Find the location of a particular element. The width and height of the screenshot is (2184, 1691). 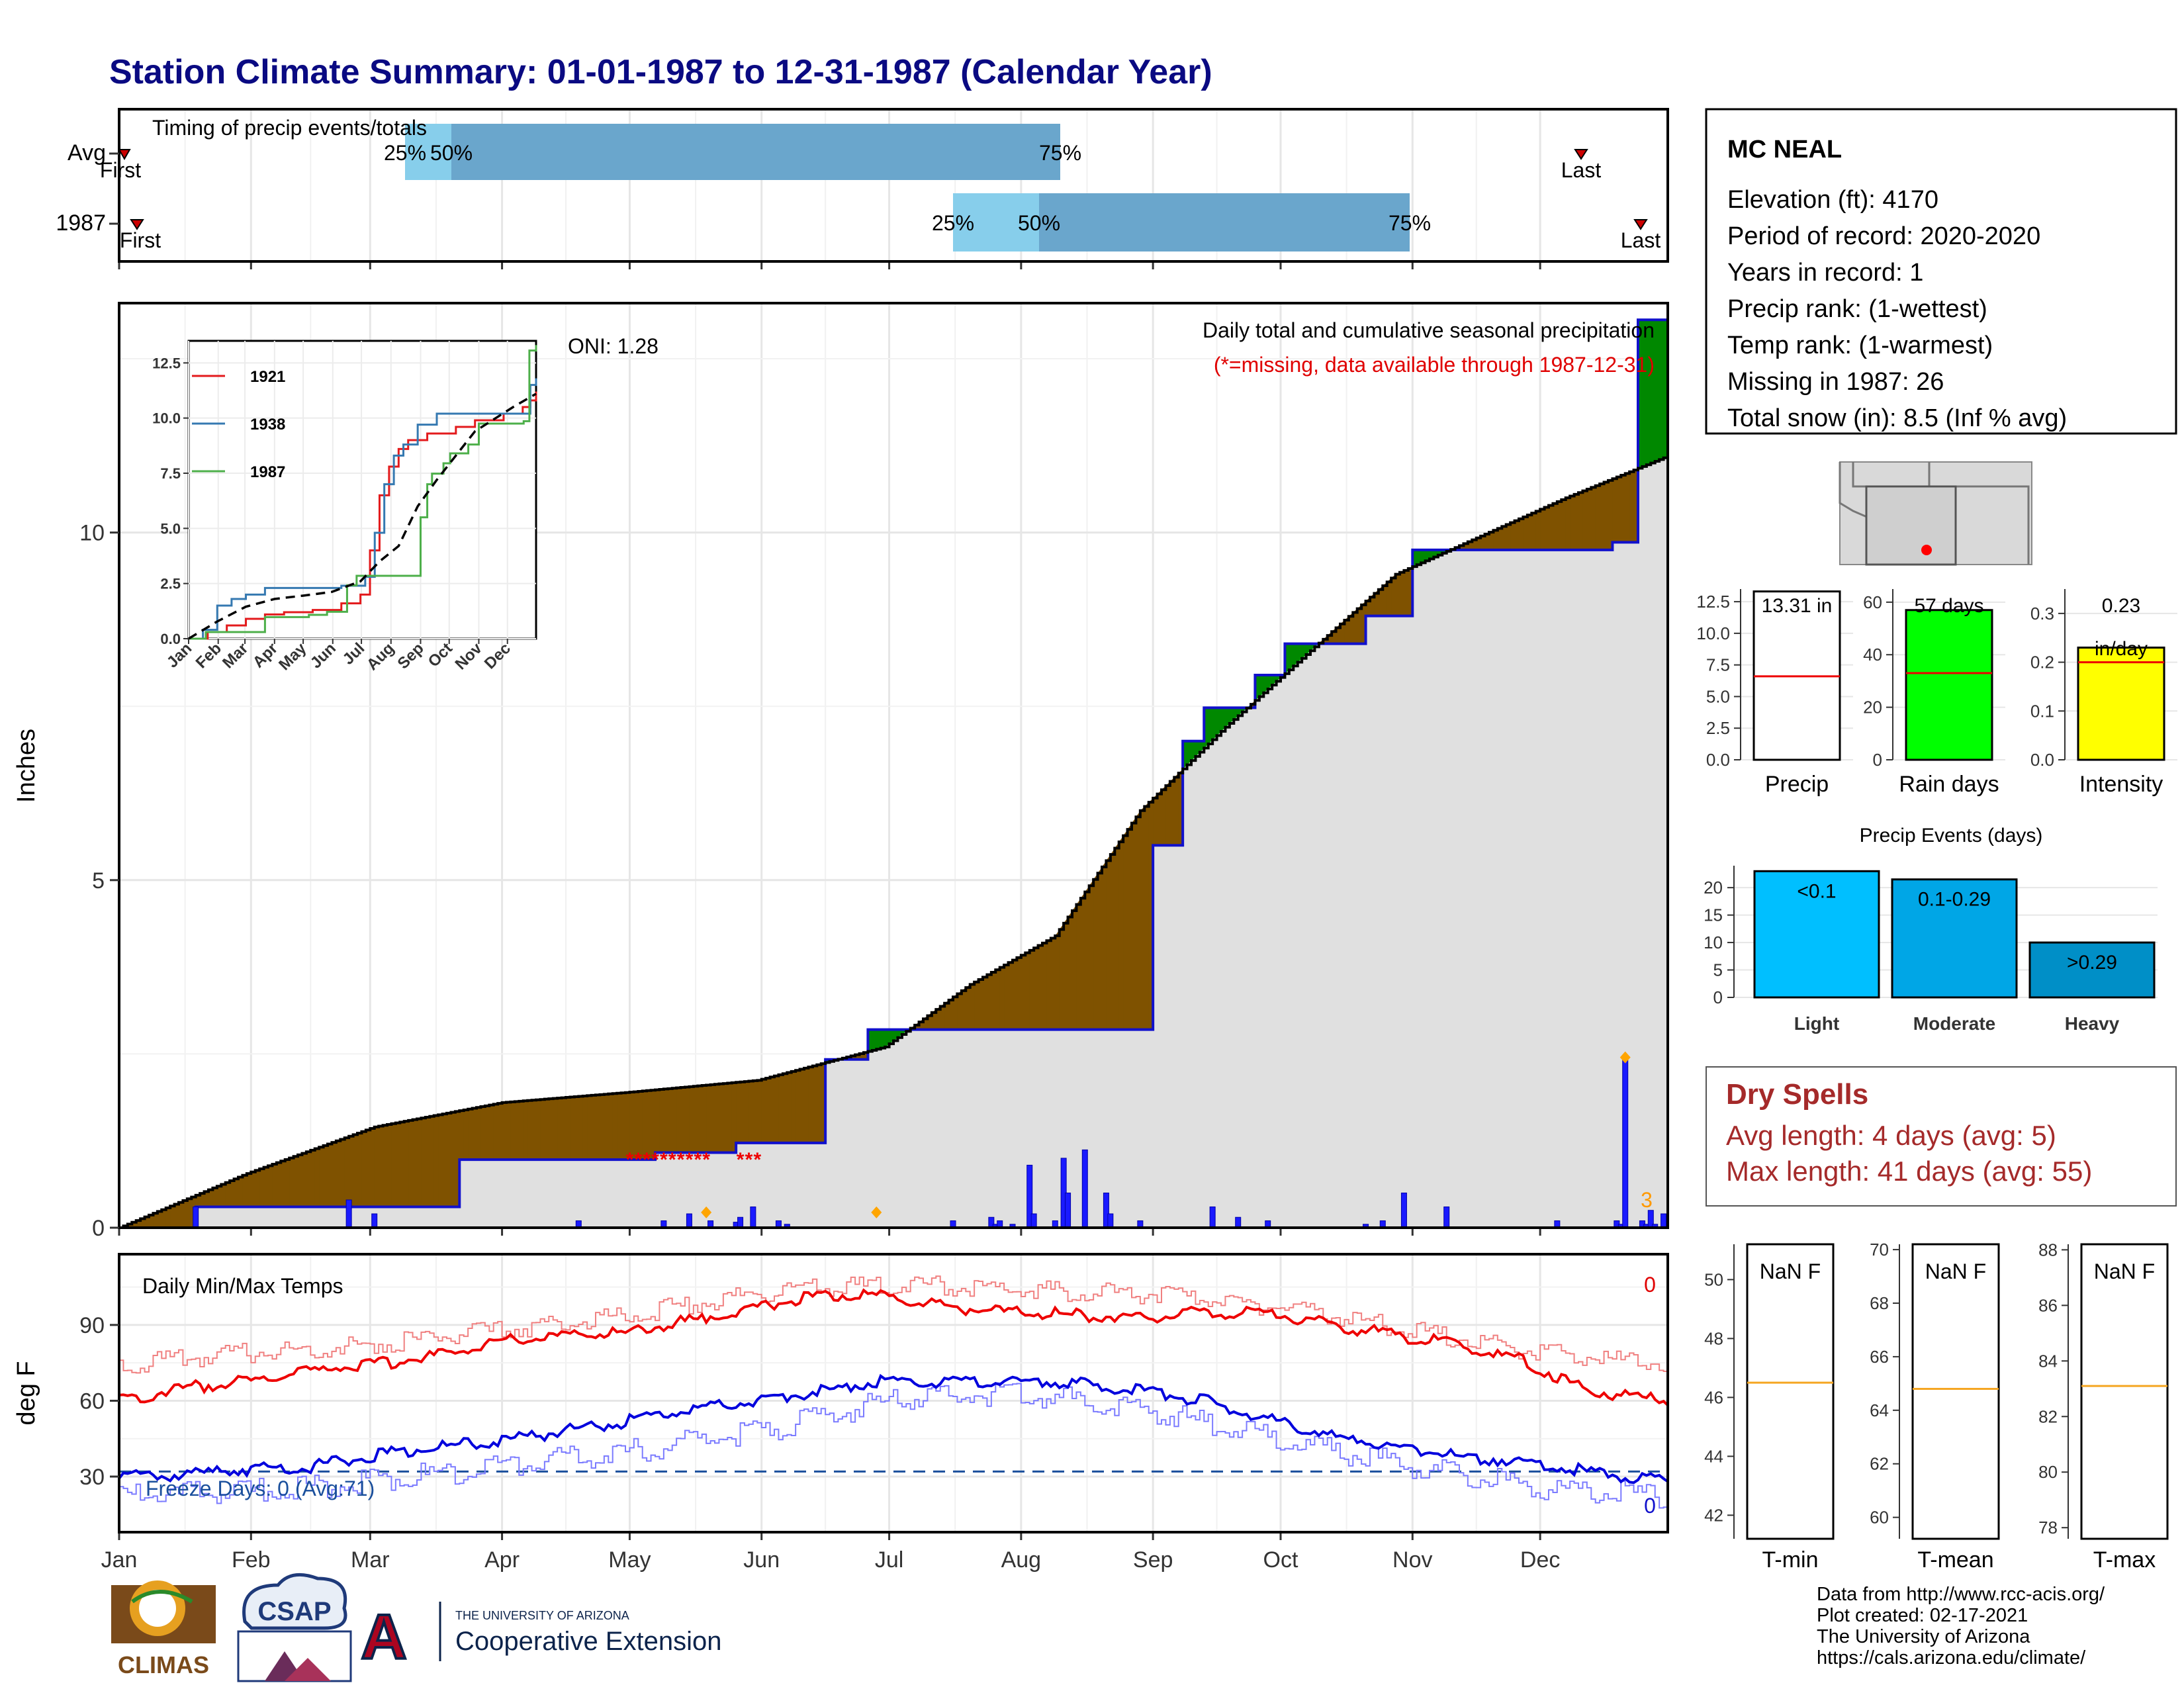

mini-bar-tick-label: 10.0 is located at coordinates (1713, 633).